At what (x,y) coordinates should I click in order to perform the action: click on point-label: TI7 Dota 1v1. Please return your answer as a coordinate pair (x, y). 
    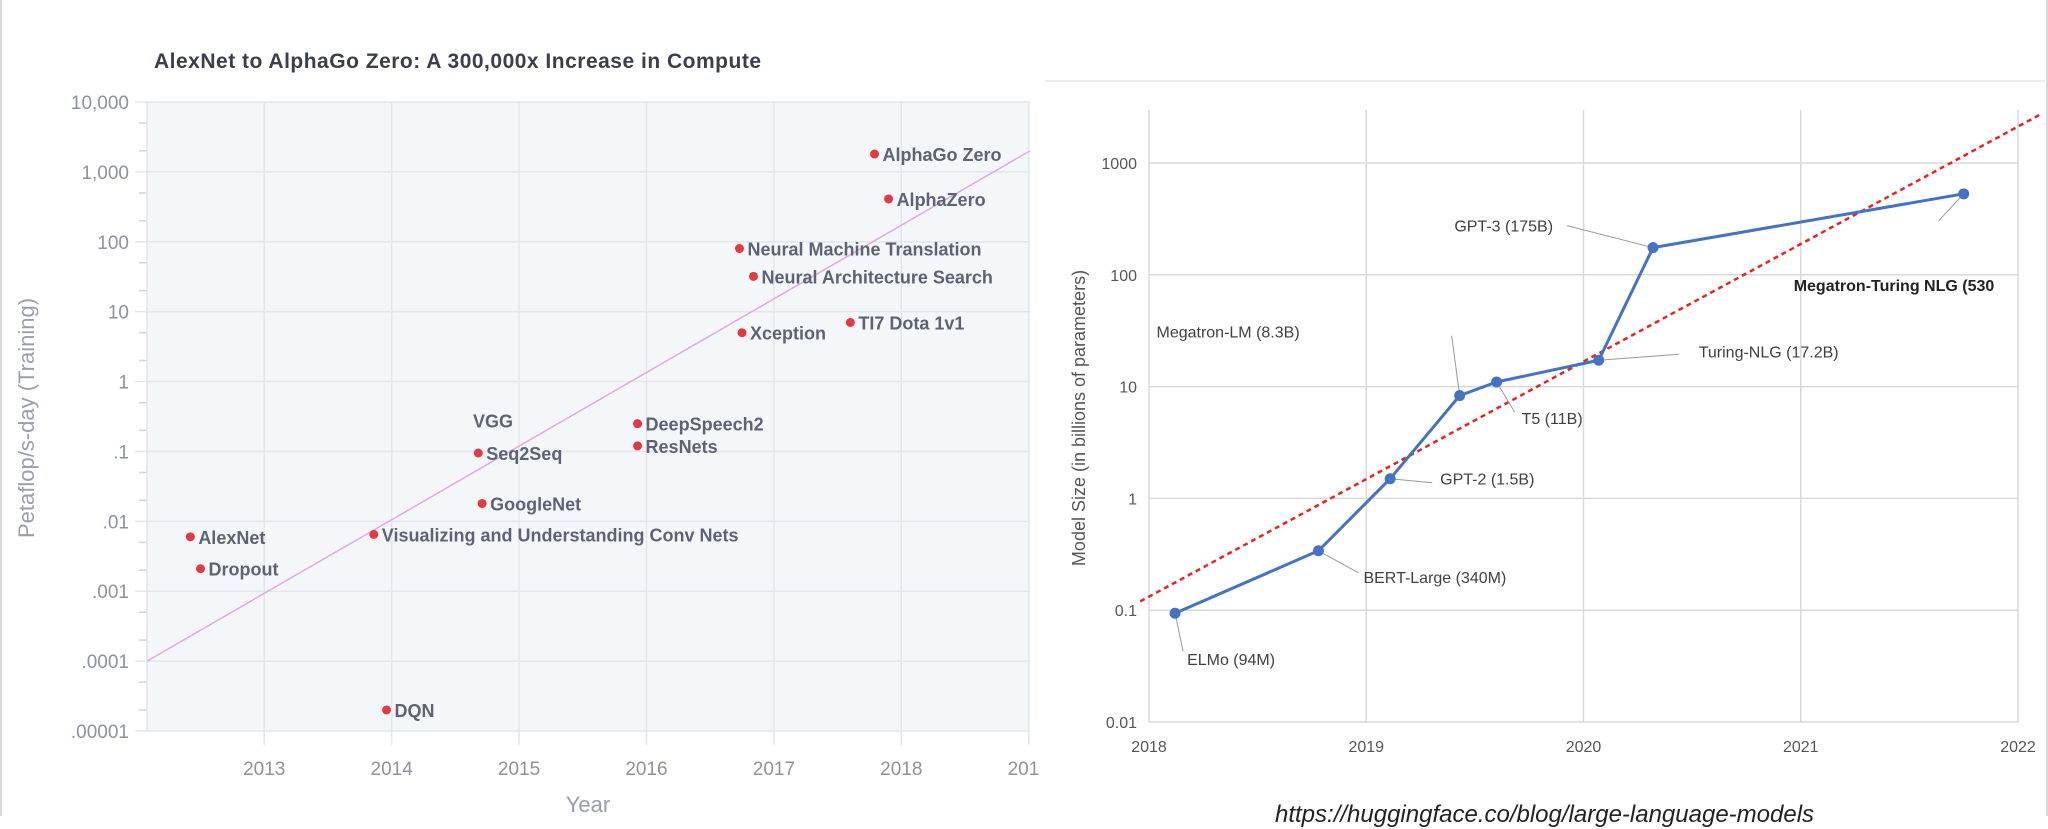
    Looking at the image, I should click on (911, 323).